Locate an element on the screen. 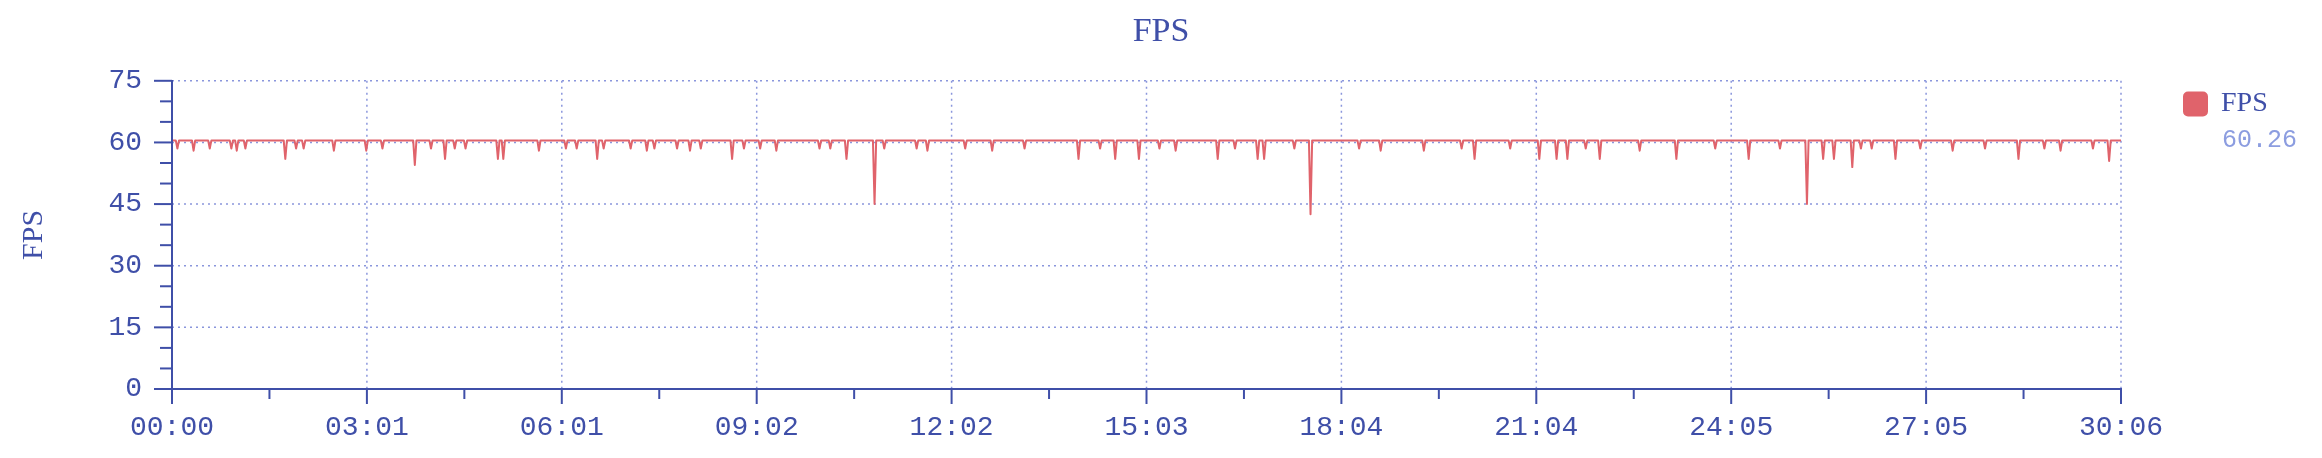 This screenshot has width=2322, height=458. x-tick-label: 12:02 is located at coordinates (951, 428).